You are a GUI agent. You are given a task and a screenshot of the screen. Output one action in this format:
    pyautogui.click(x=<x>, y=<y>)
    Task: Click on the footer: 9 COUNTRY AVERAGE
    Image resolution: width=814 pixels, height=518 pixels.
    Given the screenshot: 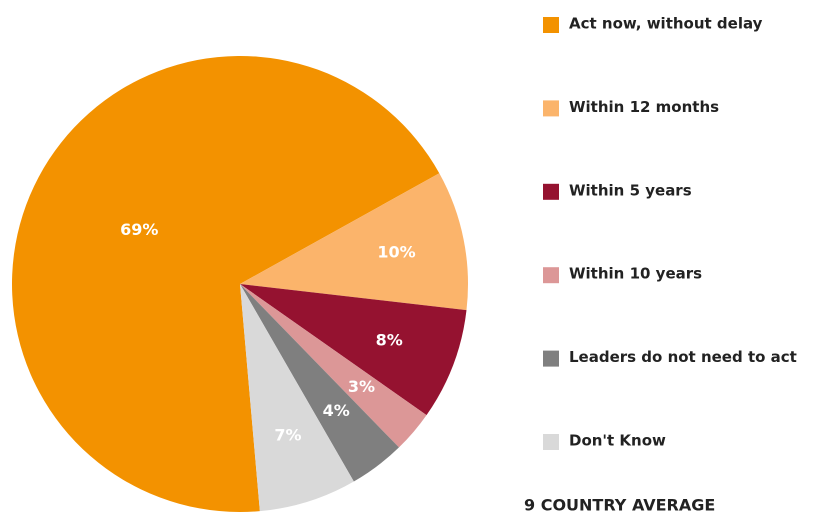 What is the action you would take?
    pyautogui.click(x=619, y=505)
    